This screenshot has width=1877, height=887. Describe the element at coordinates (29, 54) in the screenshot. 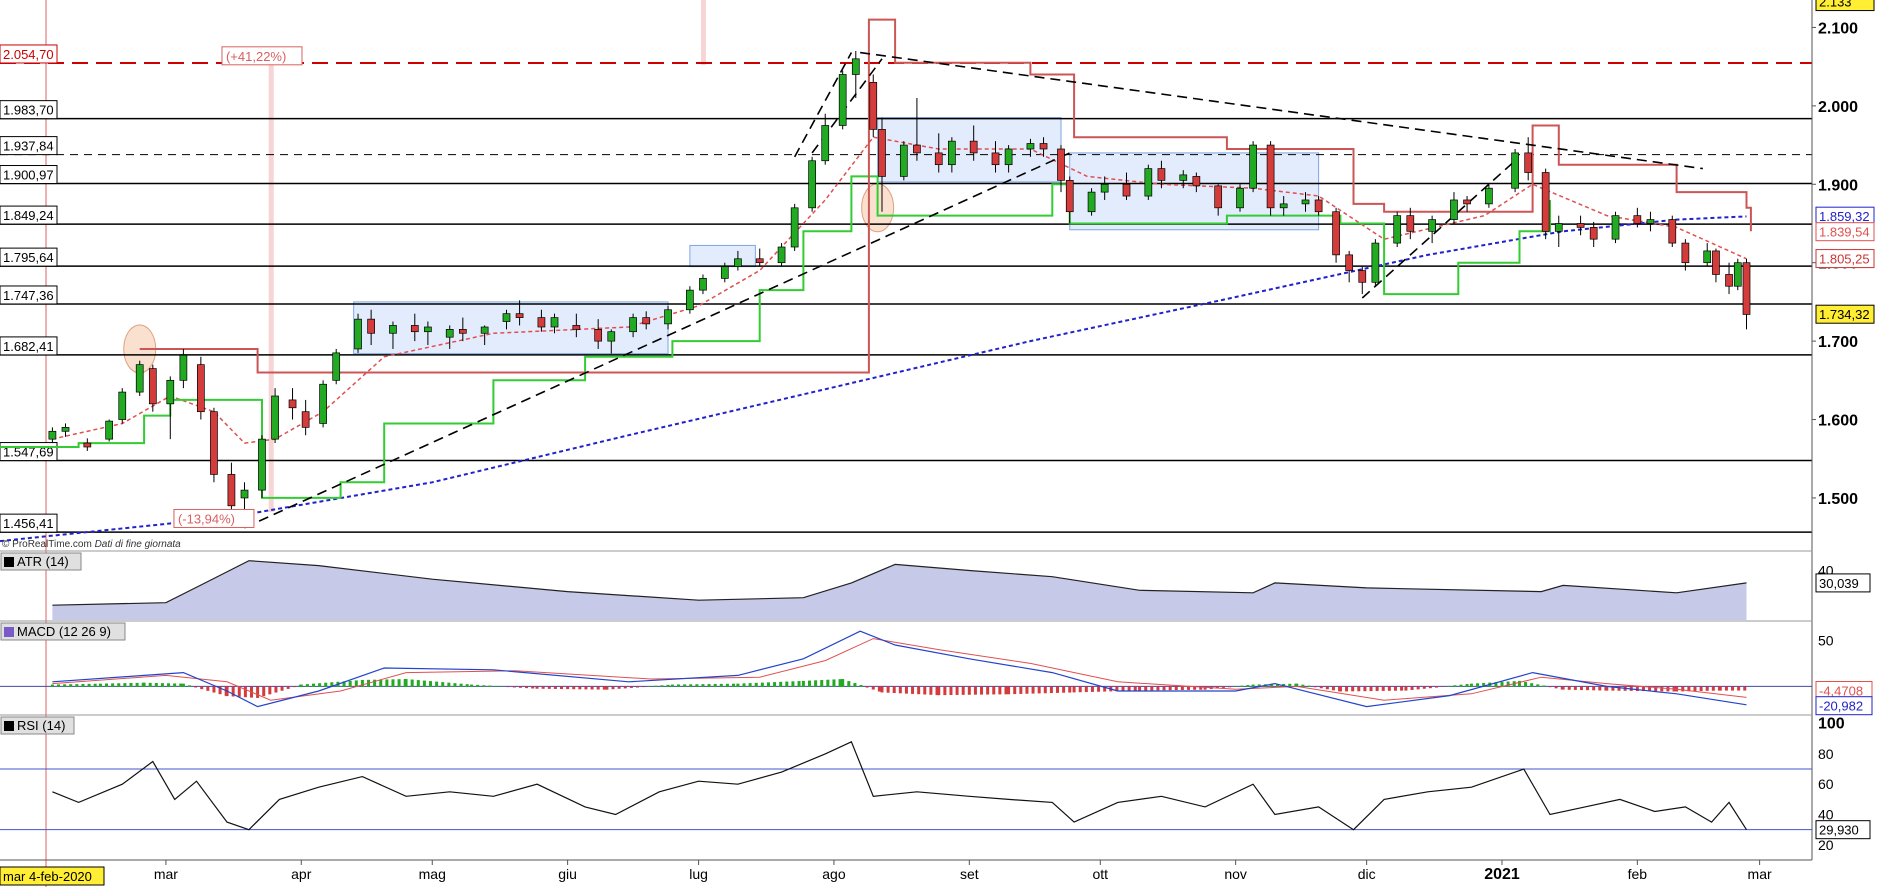

I see `level-tag-1-box` at that location.